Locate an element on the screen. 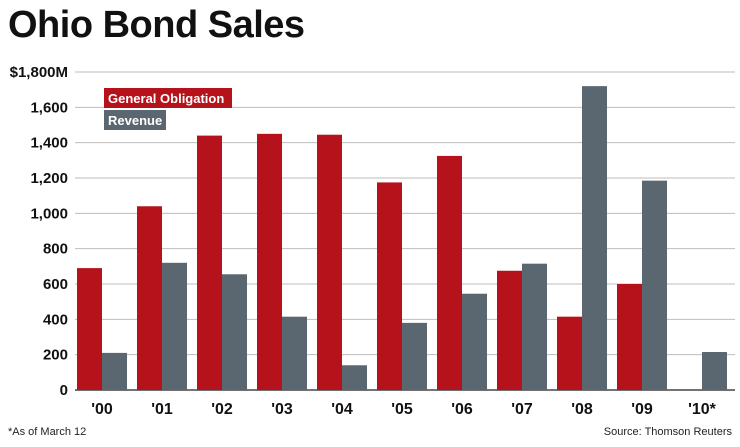  y-tick-label: 1,000 is located at coordinates (49, 213).